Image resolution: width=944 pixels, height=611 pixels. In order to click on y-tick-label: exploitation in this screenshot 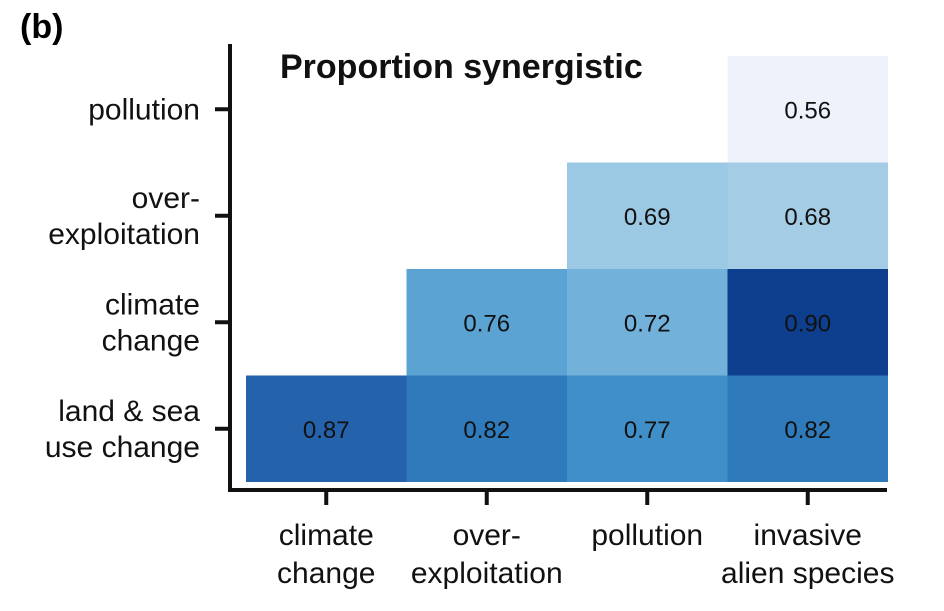, I will do `click(124, 234)`.